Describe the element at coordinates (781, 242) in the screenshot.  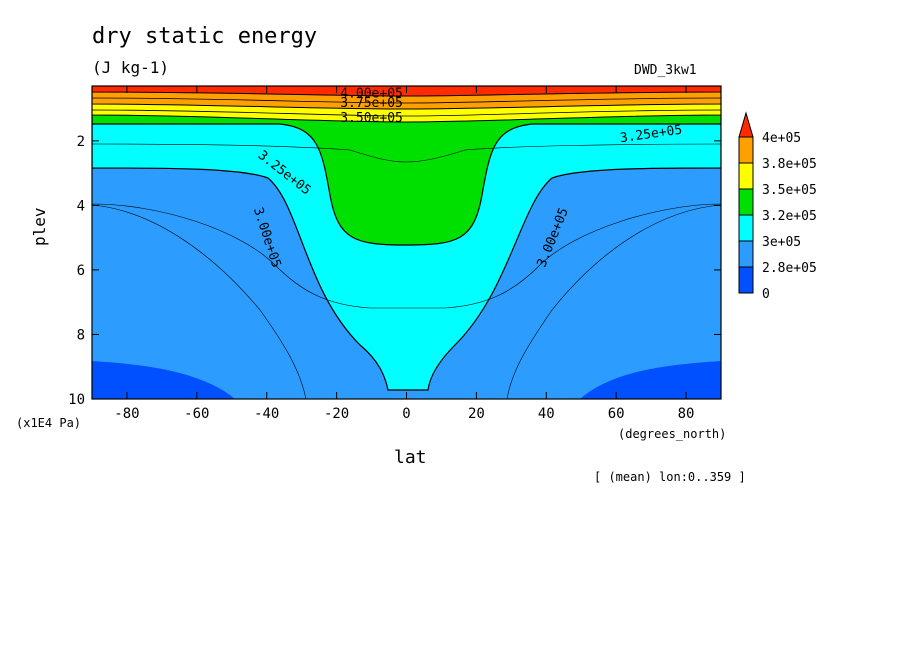
I see `legend-label: 3e+05` at that location.